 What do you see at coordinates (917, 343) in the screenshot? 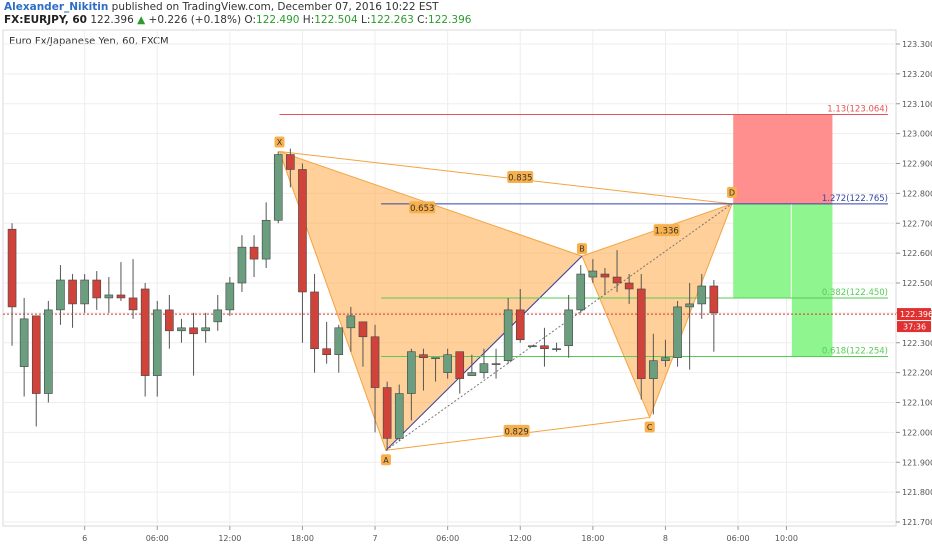
I see `price-tick-label: 122.300` at bounding box center [917, 343].